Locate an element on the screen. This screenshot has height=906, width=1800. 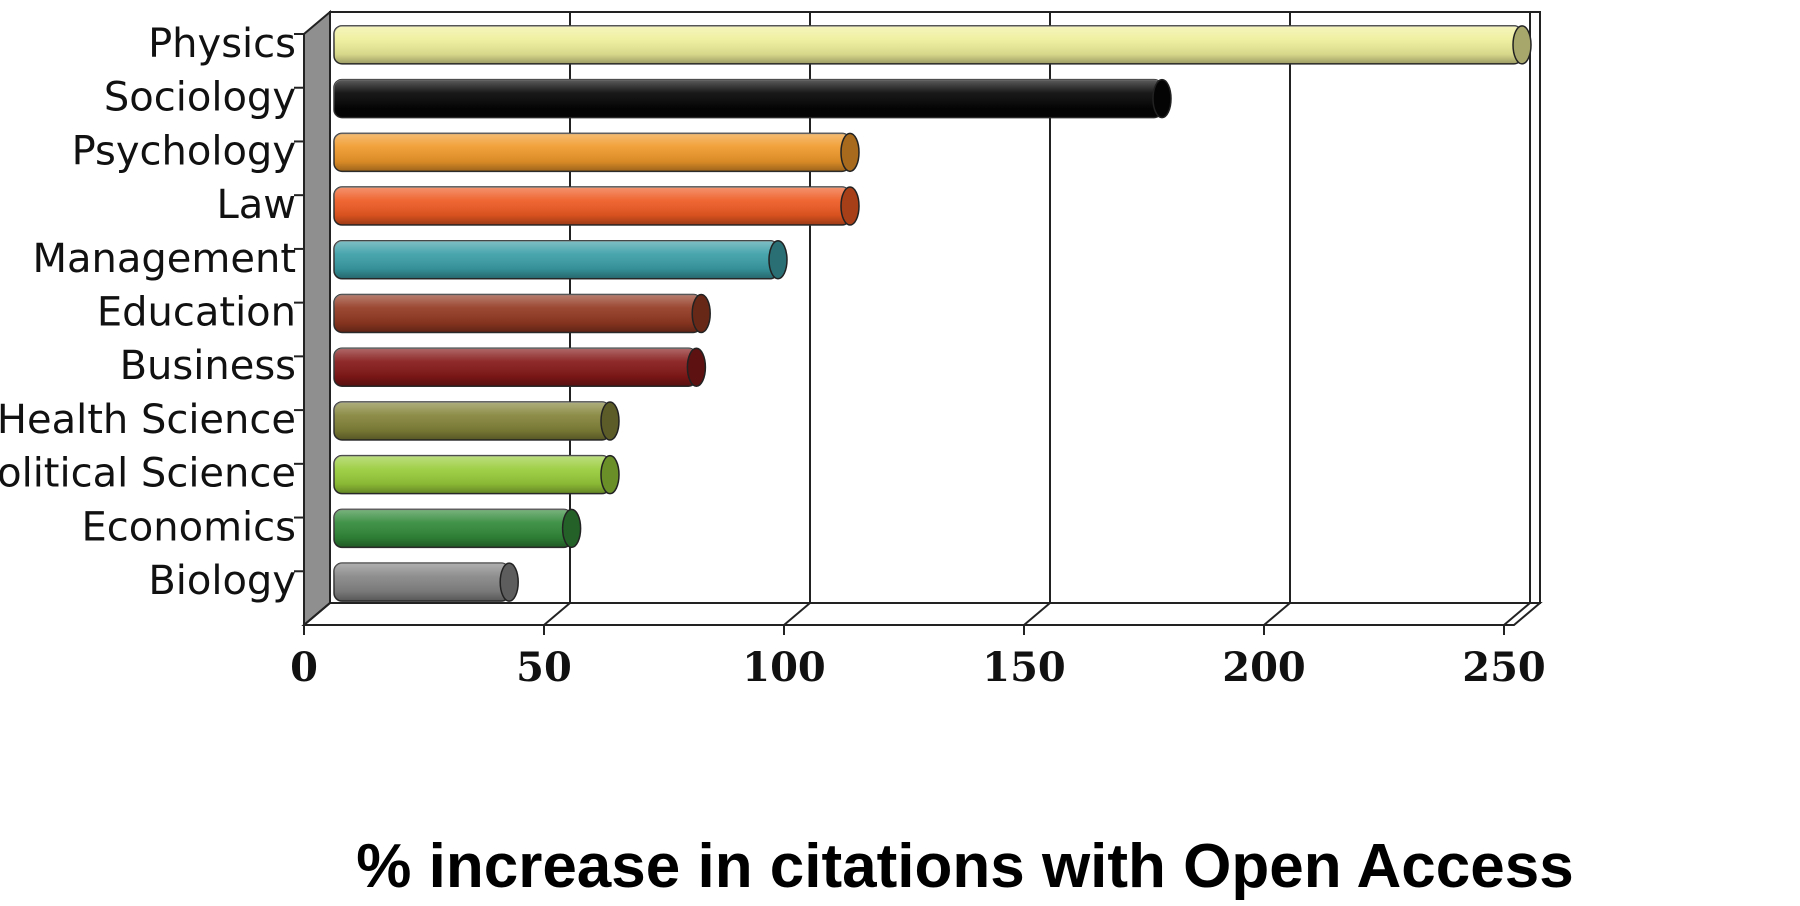
category-label: Economics is located at coordinates (189, 527).